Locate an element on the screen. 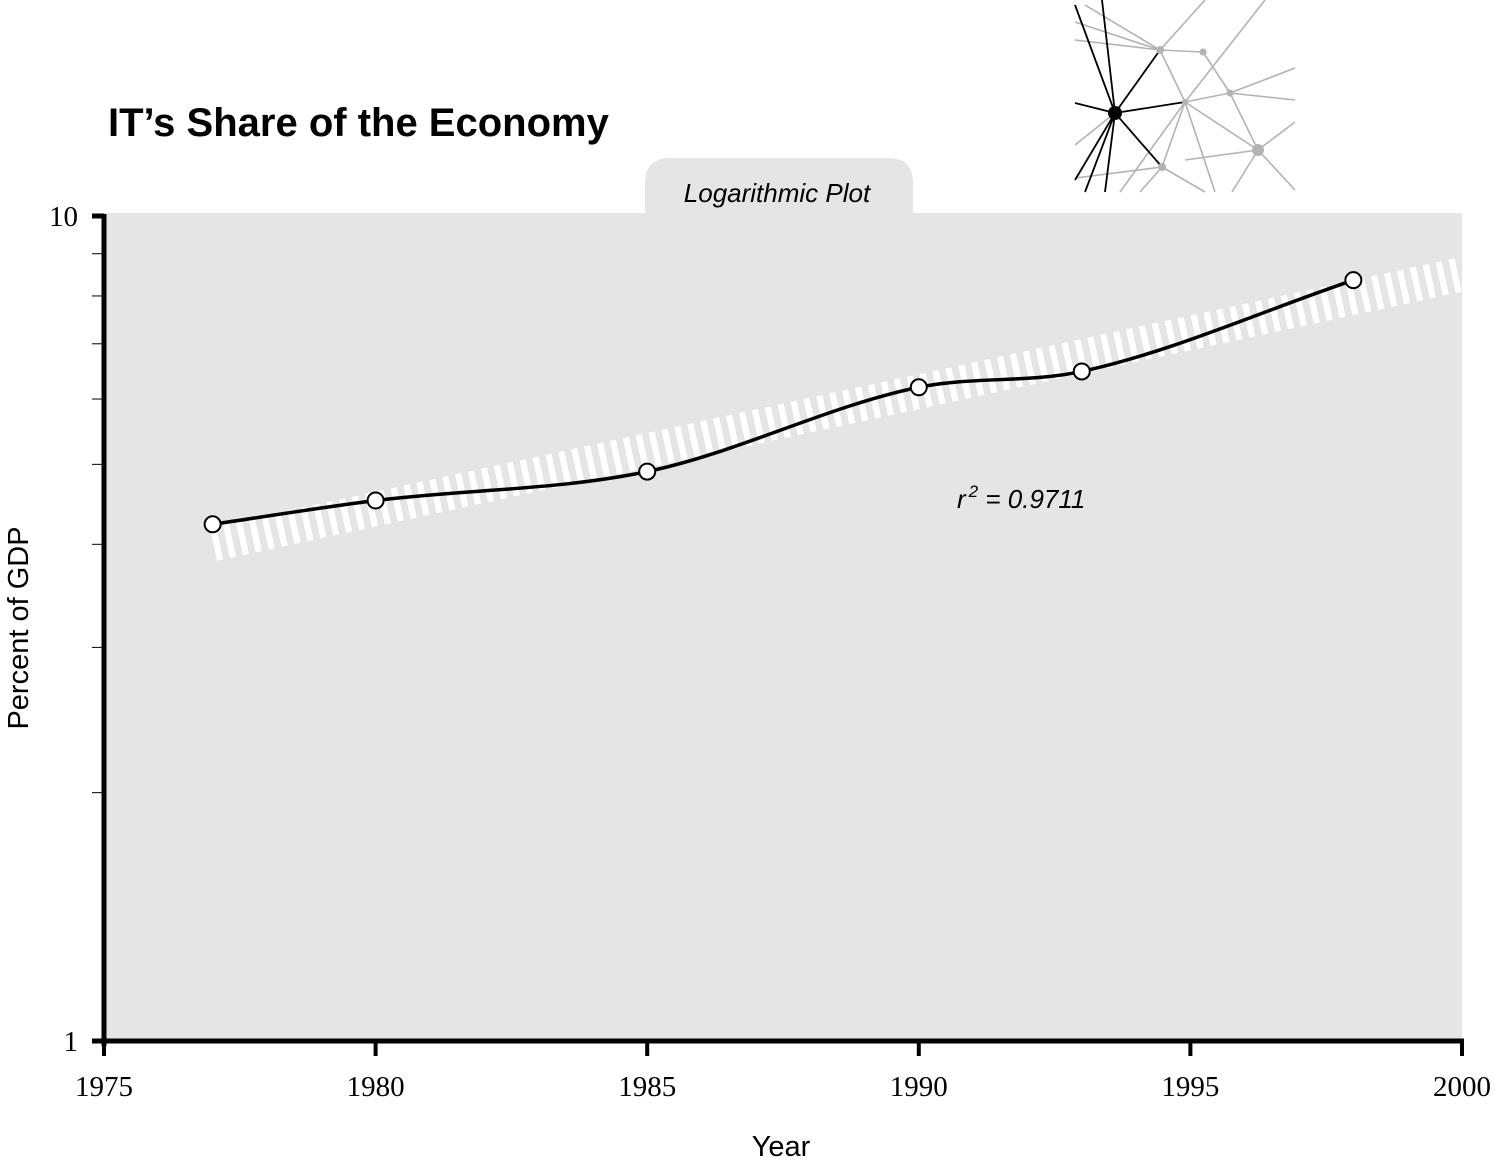 Image resolution: width=1495 pixels, height=1168 pixels. x-tick-label: 1975 is located at coordinates (104, 1087).